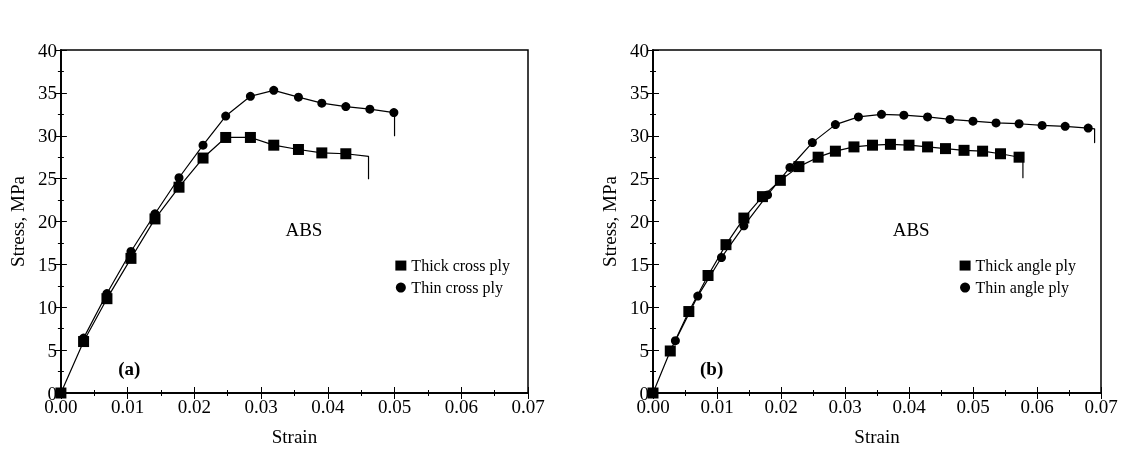 This screenshot has height=451, width=1131. Describe the element at coordinates (461, 266) in the screenshot. I see `legend-label: Thick cross ply` at that location.